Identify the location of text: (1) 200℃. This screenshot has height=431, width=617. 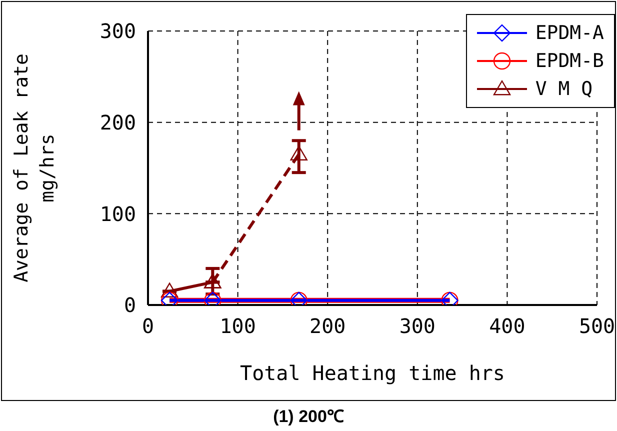
(308, 416).